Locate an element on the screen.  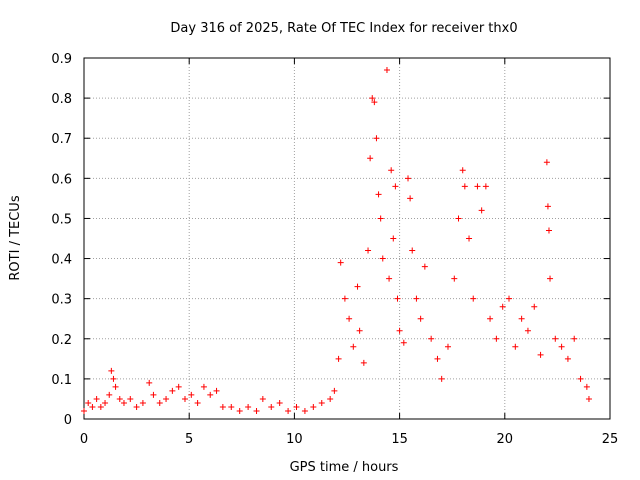
y-tick-label: 0.7 is located at coordinates (61, 139).